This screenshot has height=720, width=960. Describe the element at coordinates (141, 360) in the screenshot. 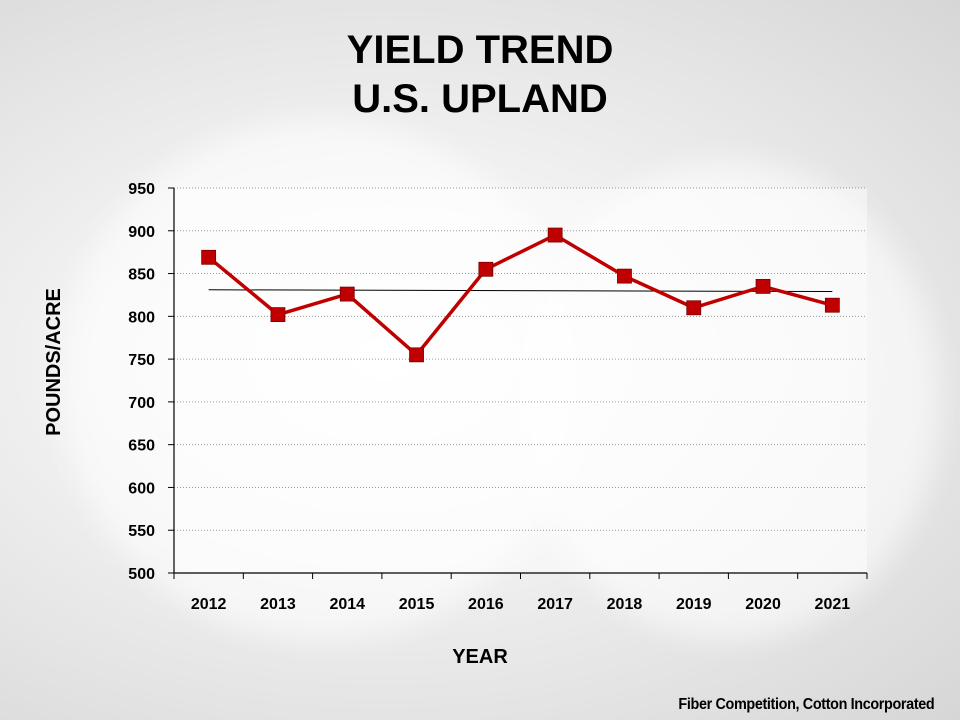

I see `y-tick-label: 750` at that location.